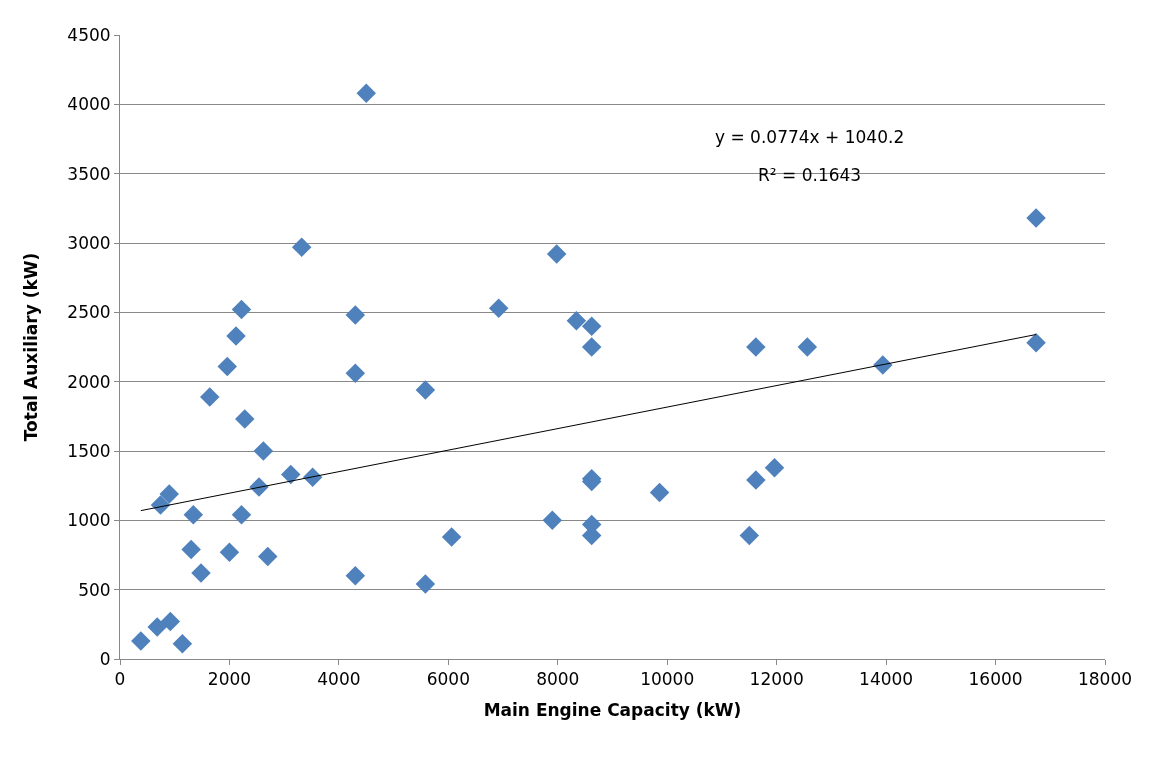 The image size is (1155, 759). What do you see at coordinates (339, 679) in the screenshot?
I see `x-tick-label: 4000` at bounding box center [339, 679].